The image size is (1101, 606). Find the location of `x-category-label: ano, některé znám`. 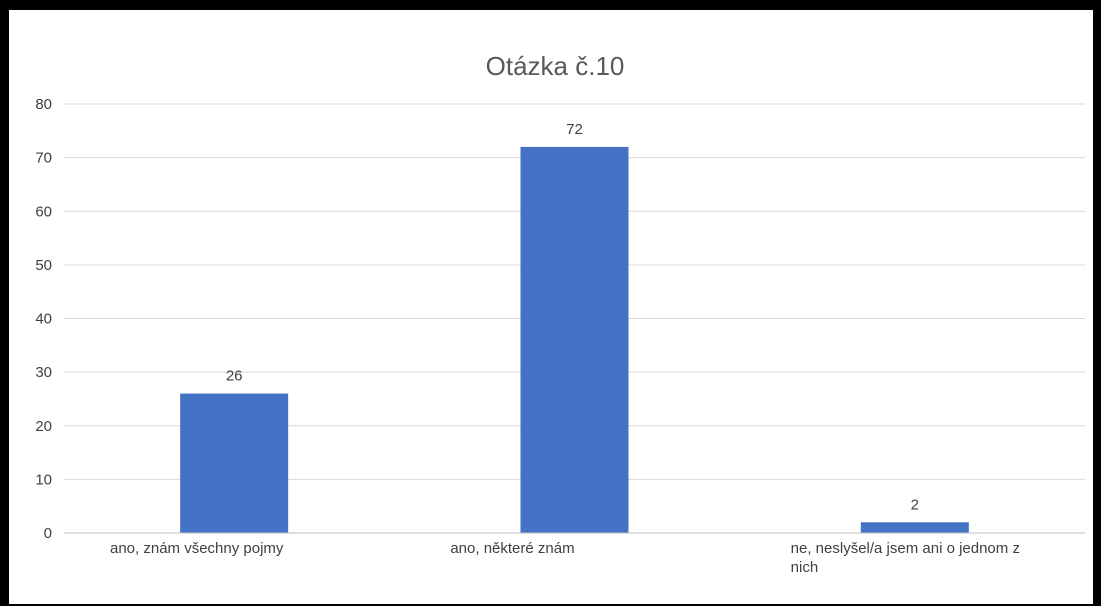

x-category-label: ano, některé znám is located at coordinates (512, 548).